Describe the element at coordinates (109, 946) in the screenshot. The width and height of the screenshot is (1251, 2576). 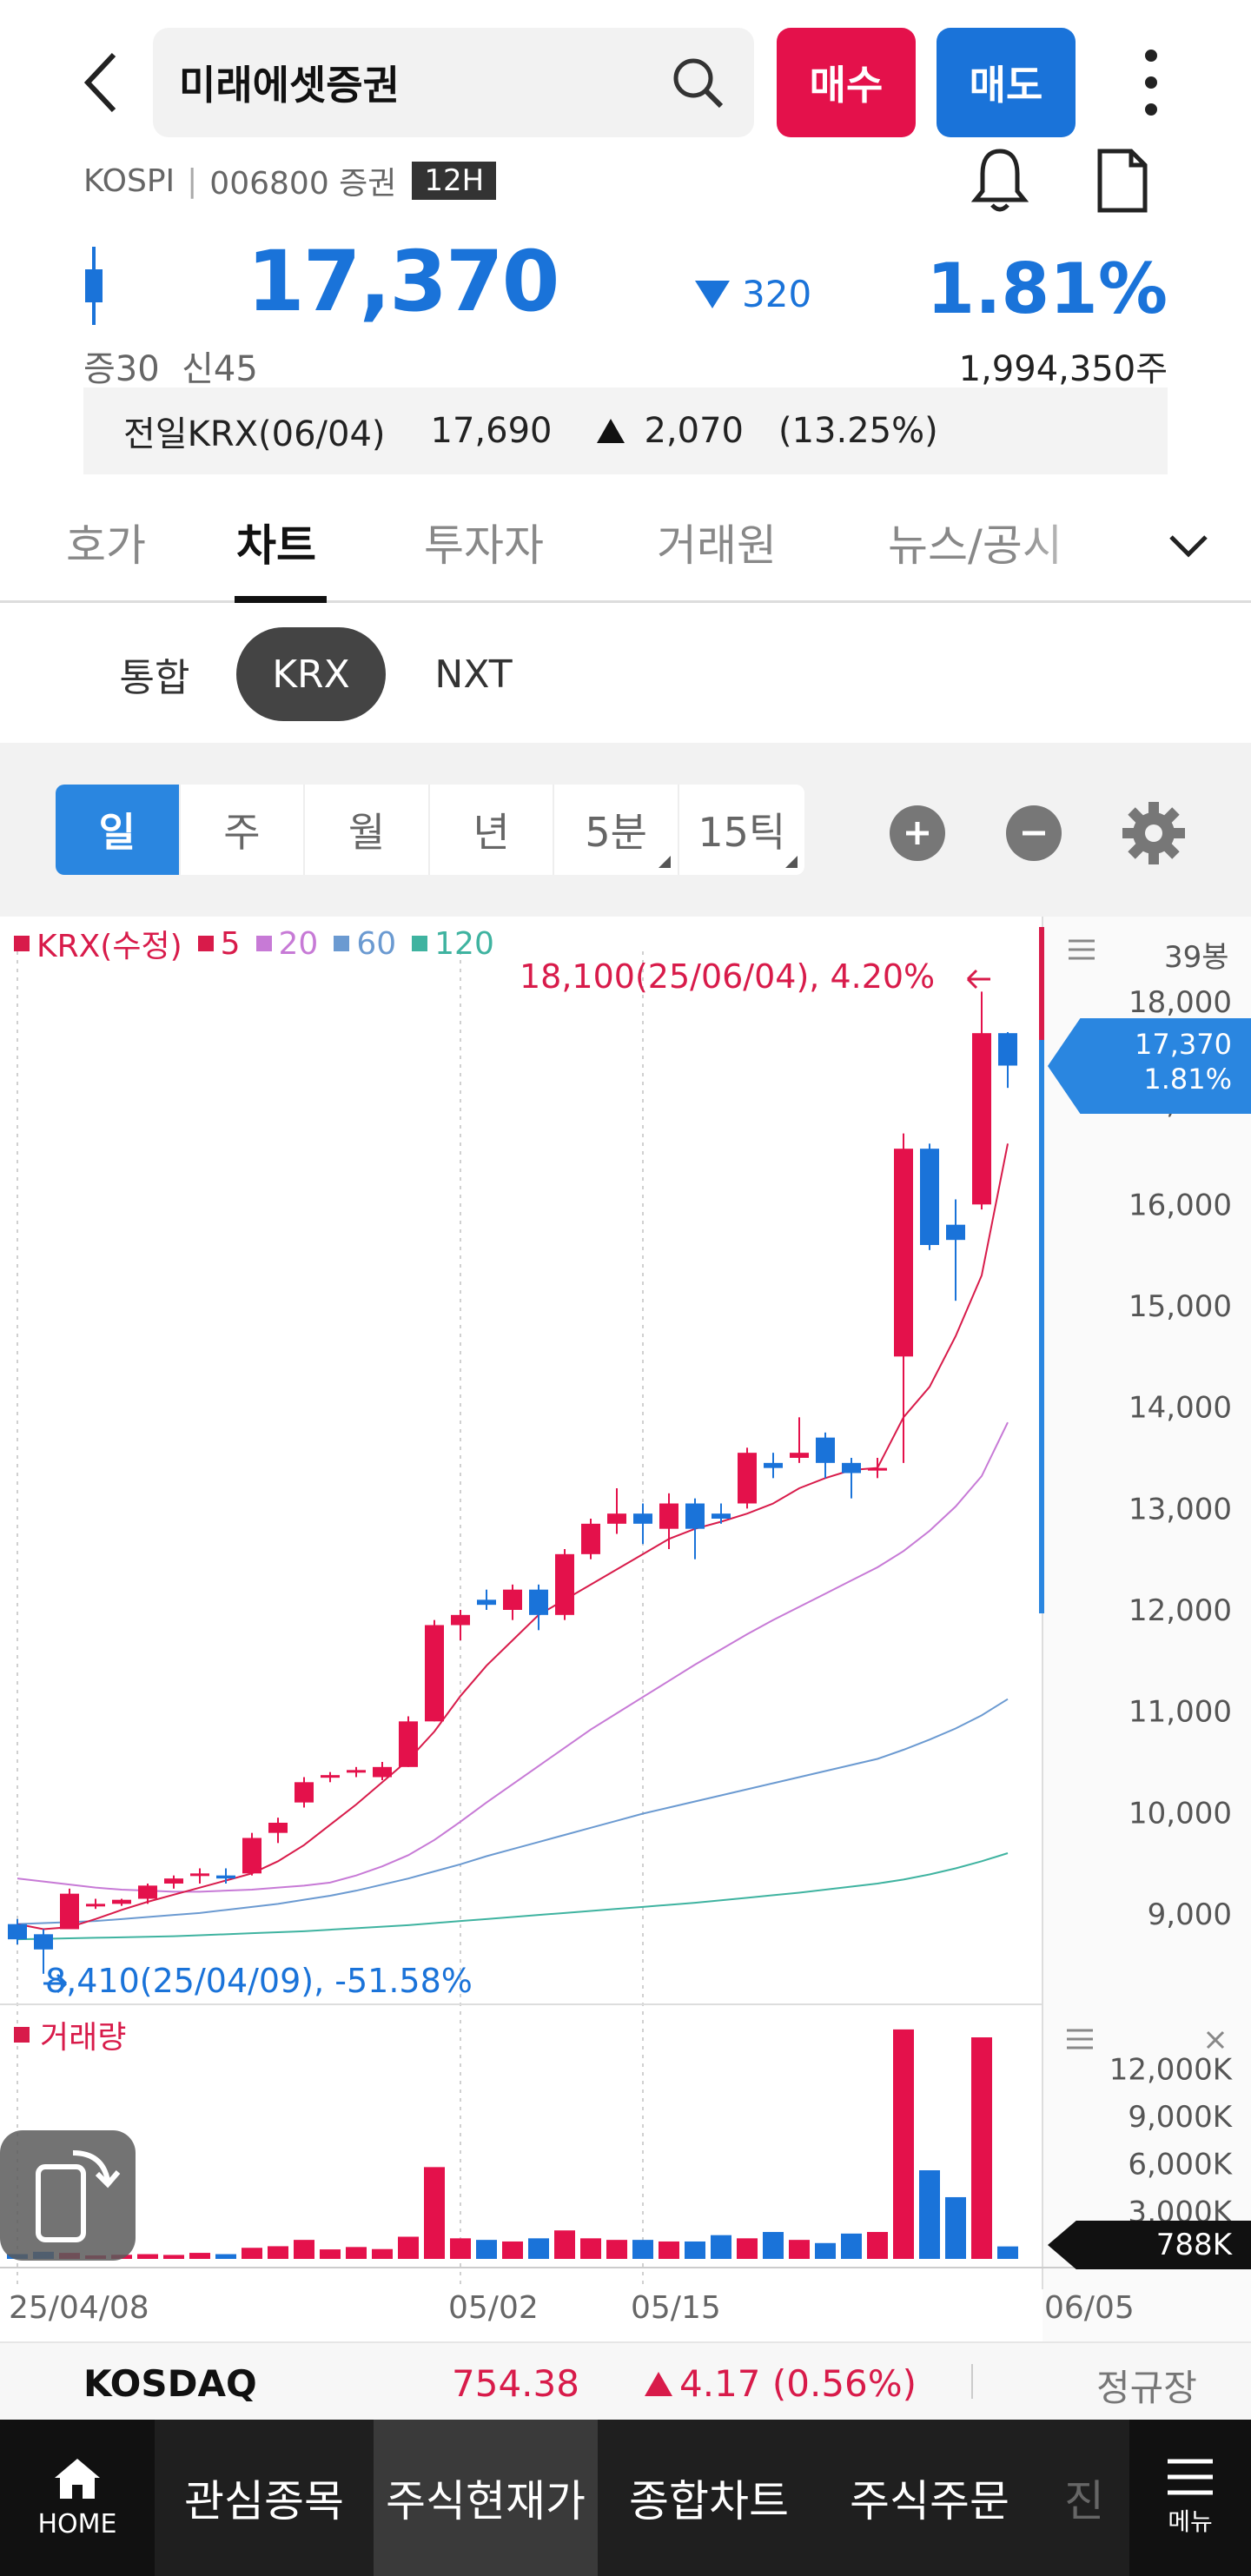
I see `legend-main: KRX(수정)` at that location.